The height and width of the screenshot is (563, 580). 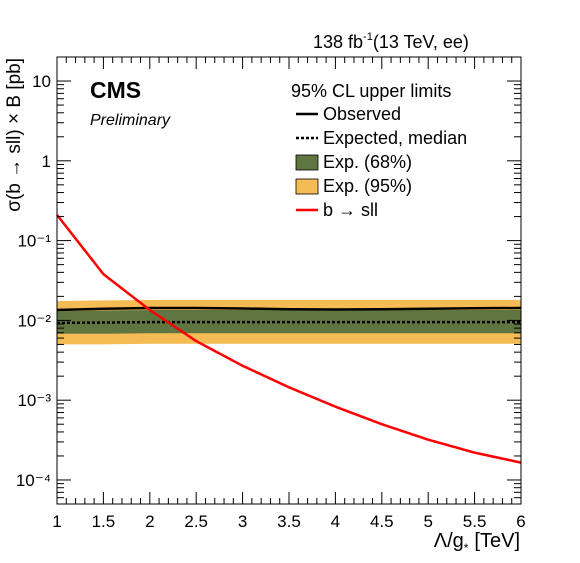 I want to click on expected-median-line, so click(x=288, y=322).